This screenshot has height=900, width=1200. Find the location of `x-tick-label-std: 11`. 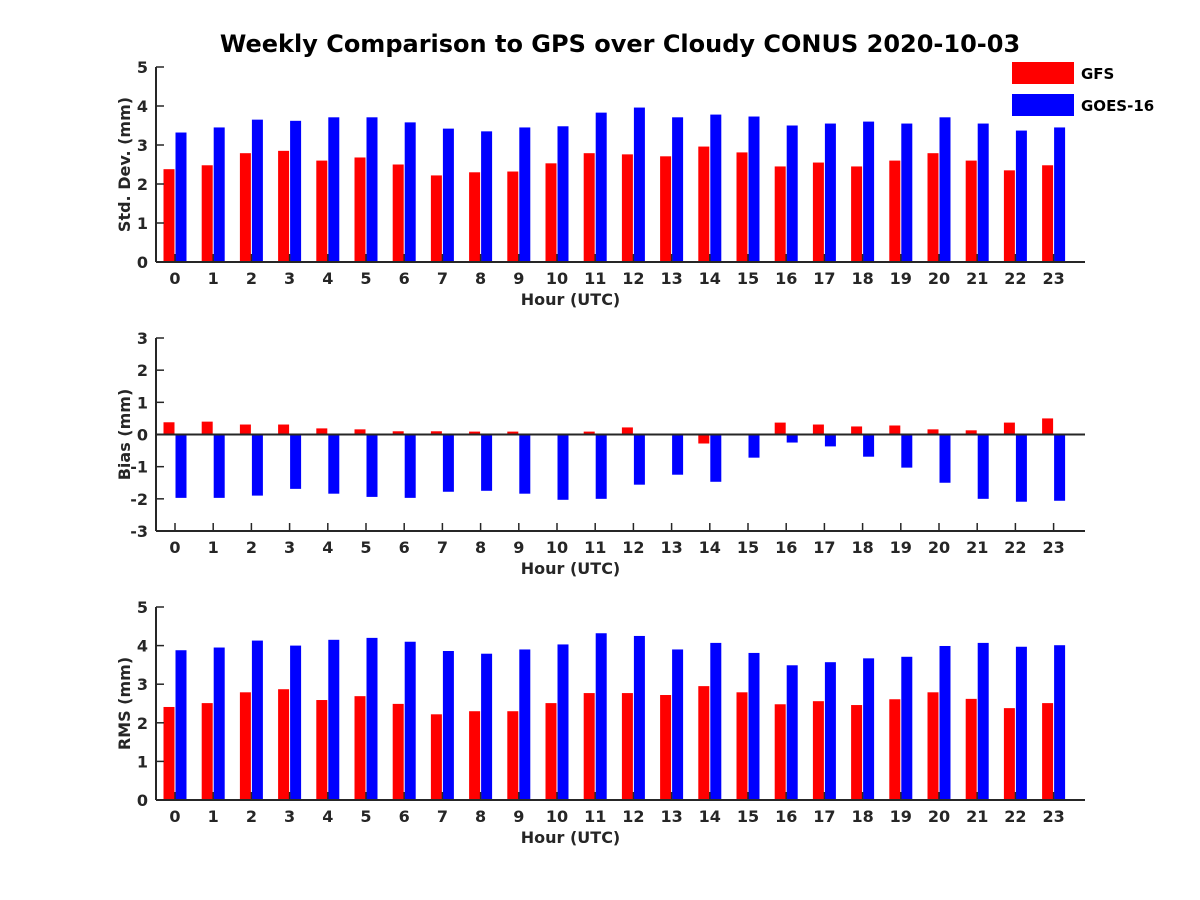

x-tick-label-std: 11 is located at coordinates (595, 278).